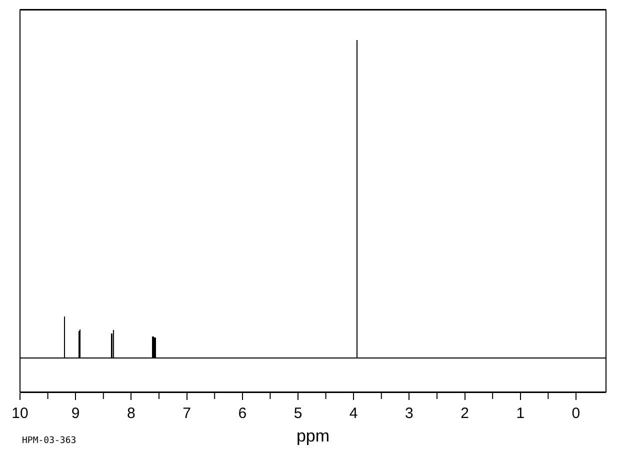  Describe the element at coordinates (75, 413) in the screenshot. I see `x-tick-label: 9` at that location.